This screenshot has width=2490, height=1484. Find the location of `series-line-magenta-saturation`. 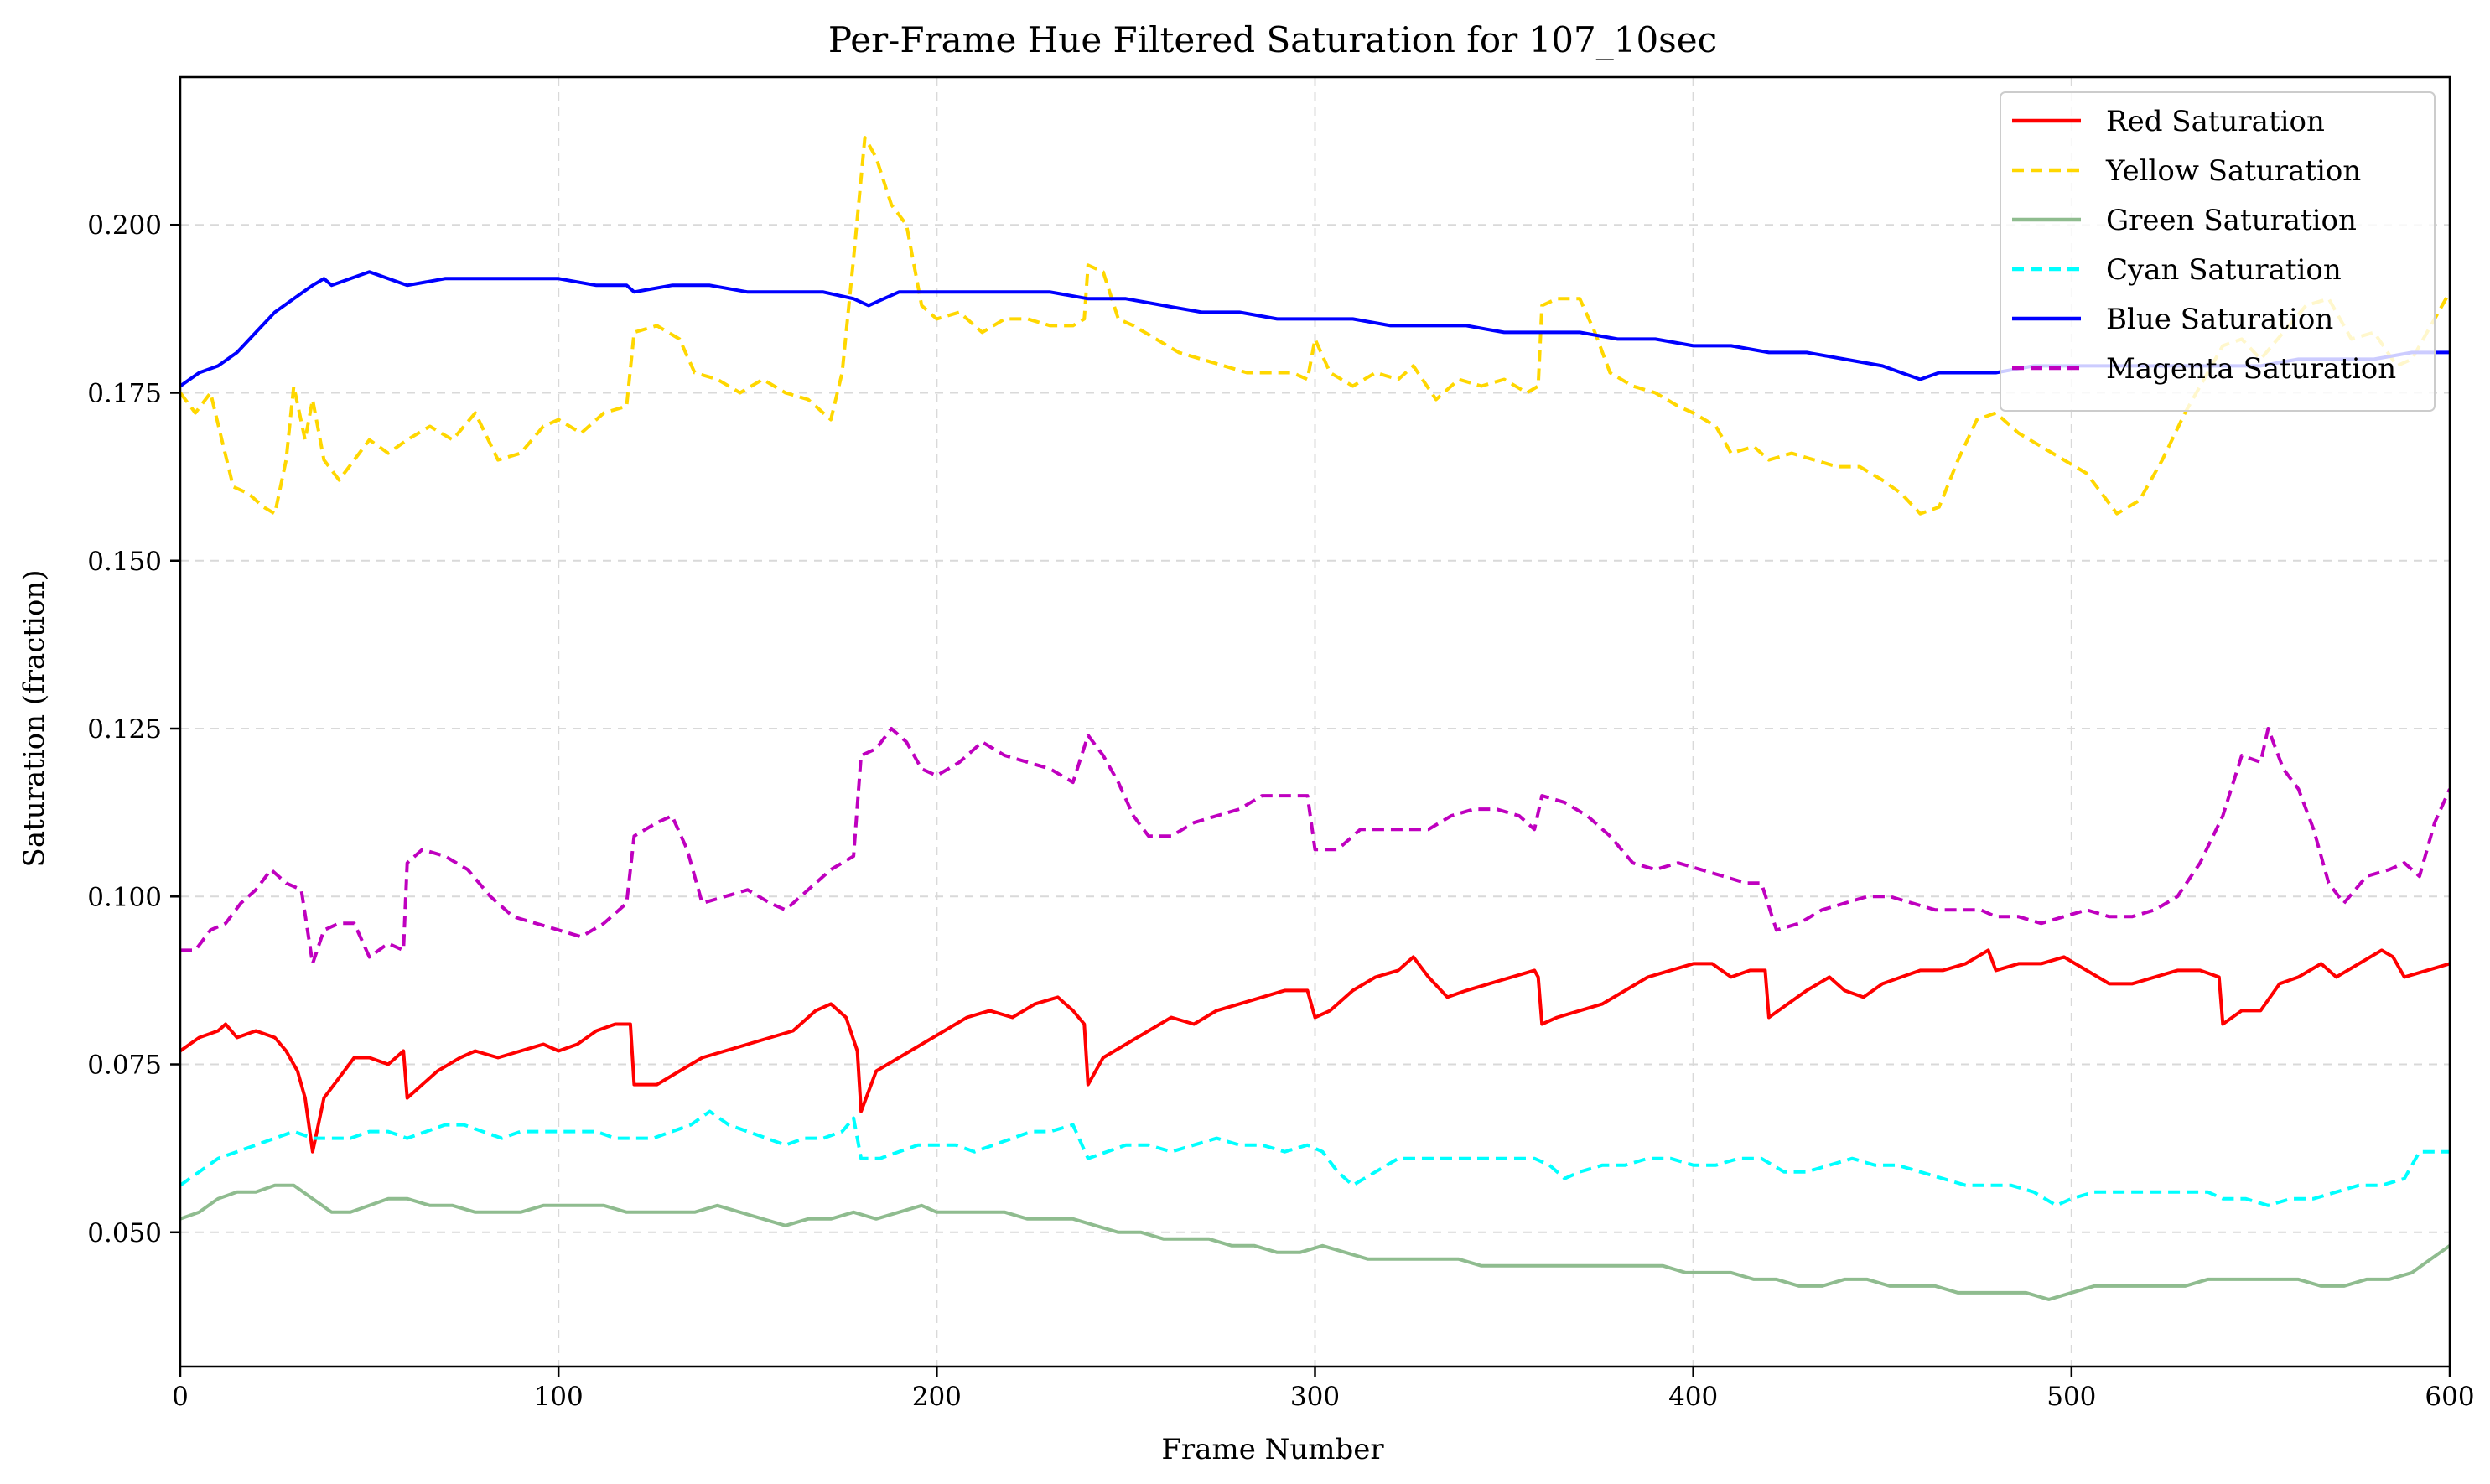

series-line-magenta-saturation is located at coordinates (1315, 846).